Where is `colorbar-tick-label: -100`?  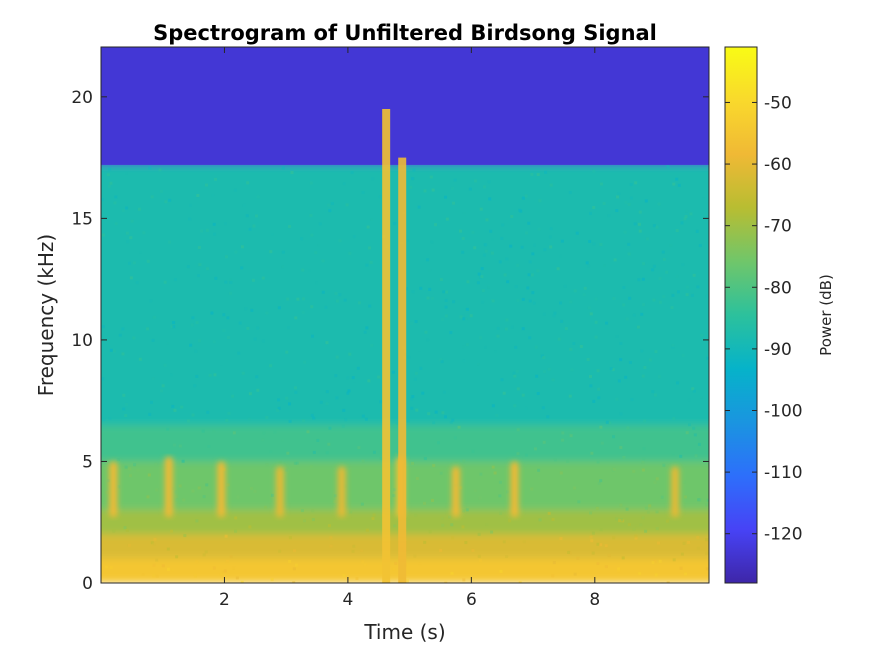 colorbar-tick-label: -100 is located at coordinates (783, 411).